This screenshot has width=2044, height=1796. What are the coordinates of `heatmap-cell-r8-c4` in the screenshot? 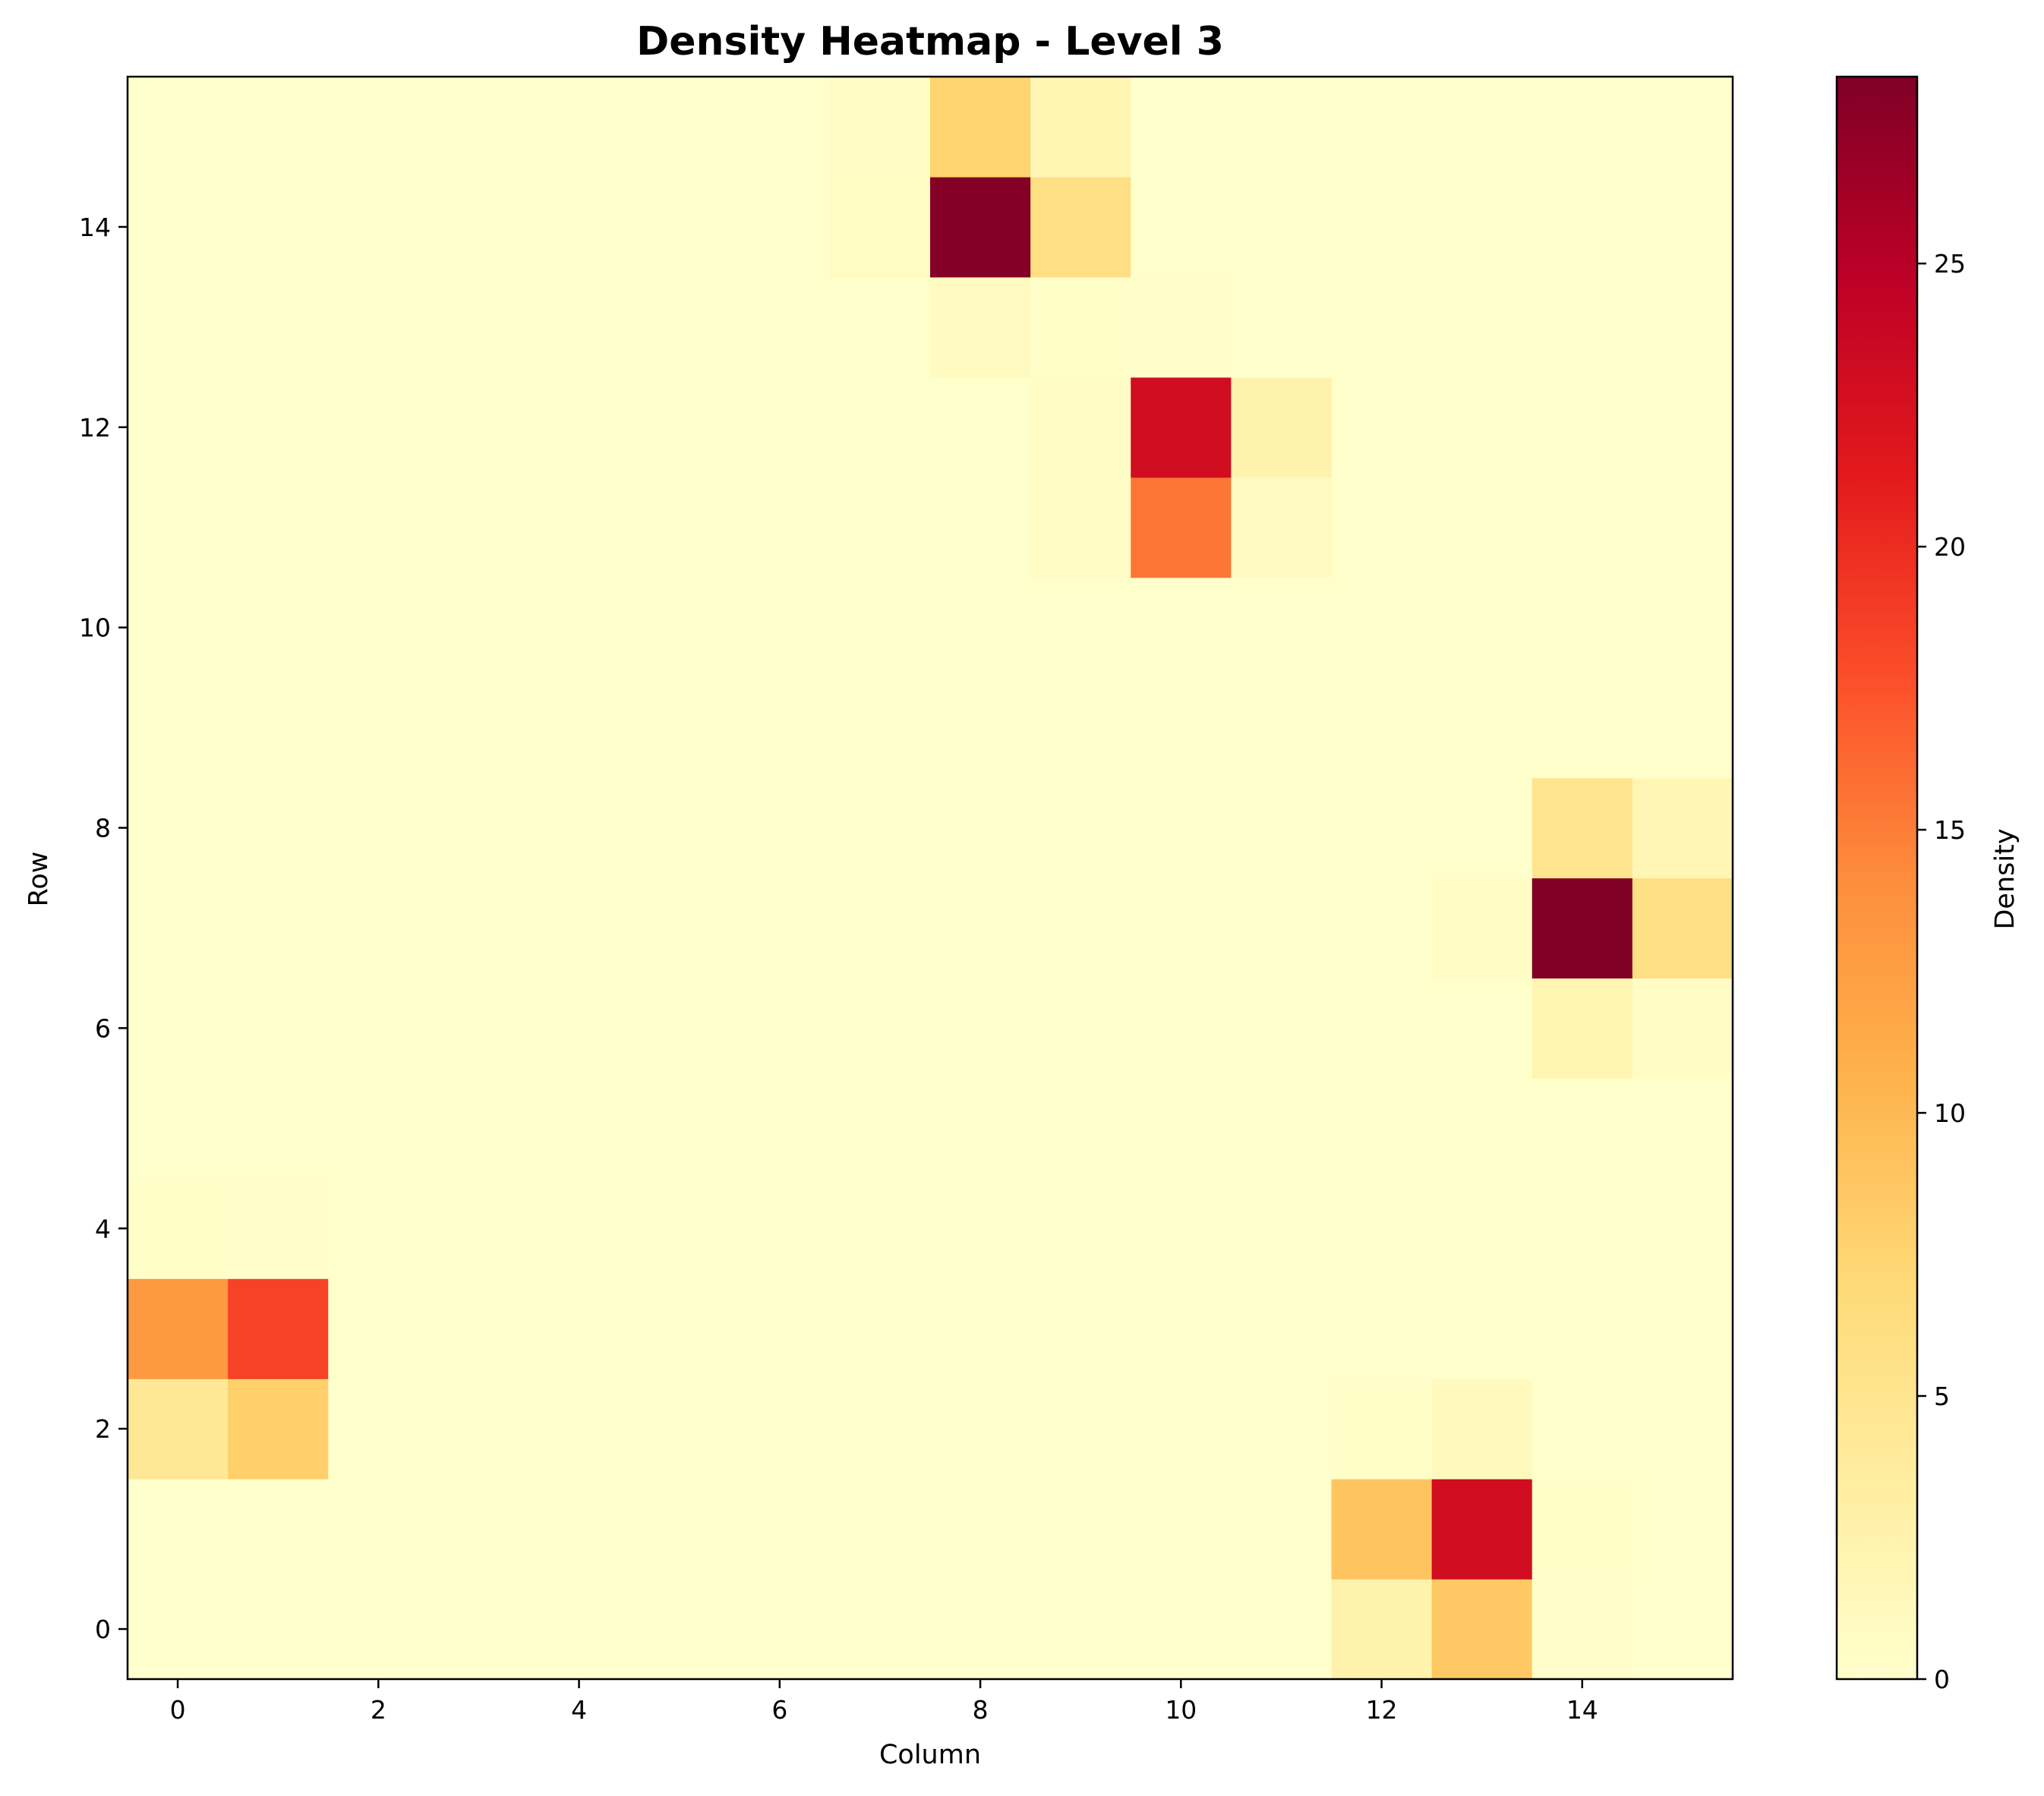 It's located at (579, 828).